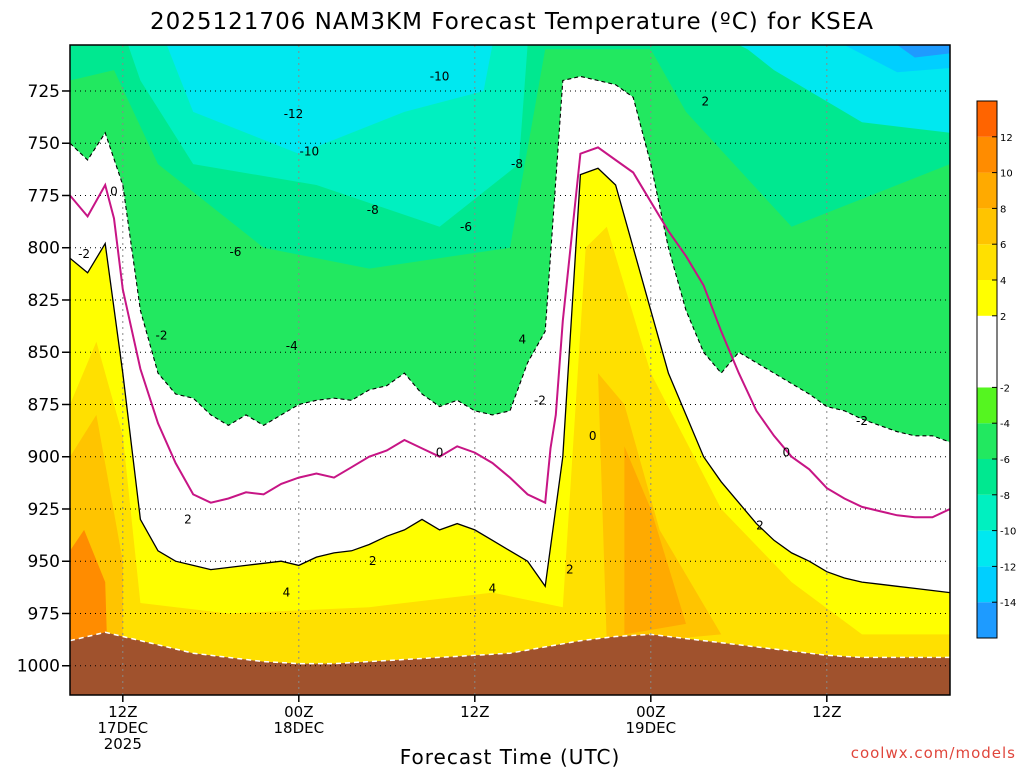 This screenshot has width=1024, height=768. What do you see at coordinates (1008, 532) in the screenshot?
I see `colorbar-tick-label: -10` at bounding box center [1008, 532].